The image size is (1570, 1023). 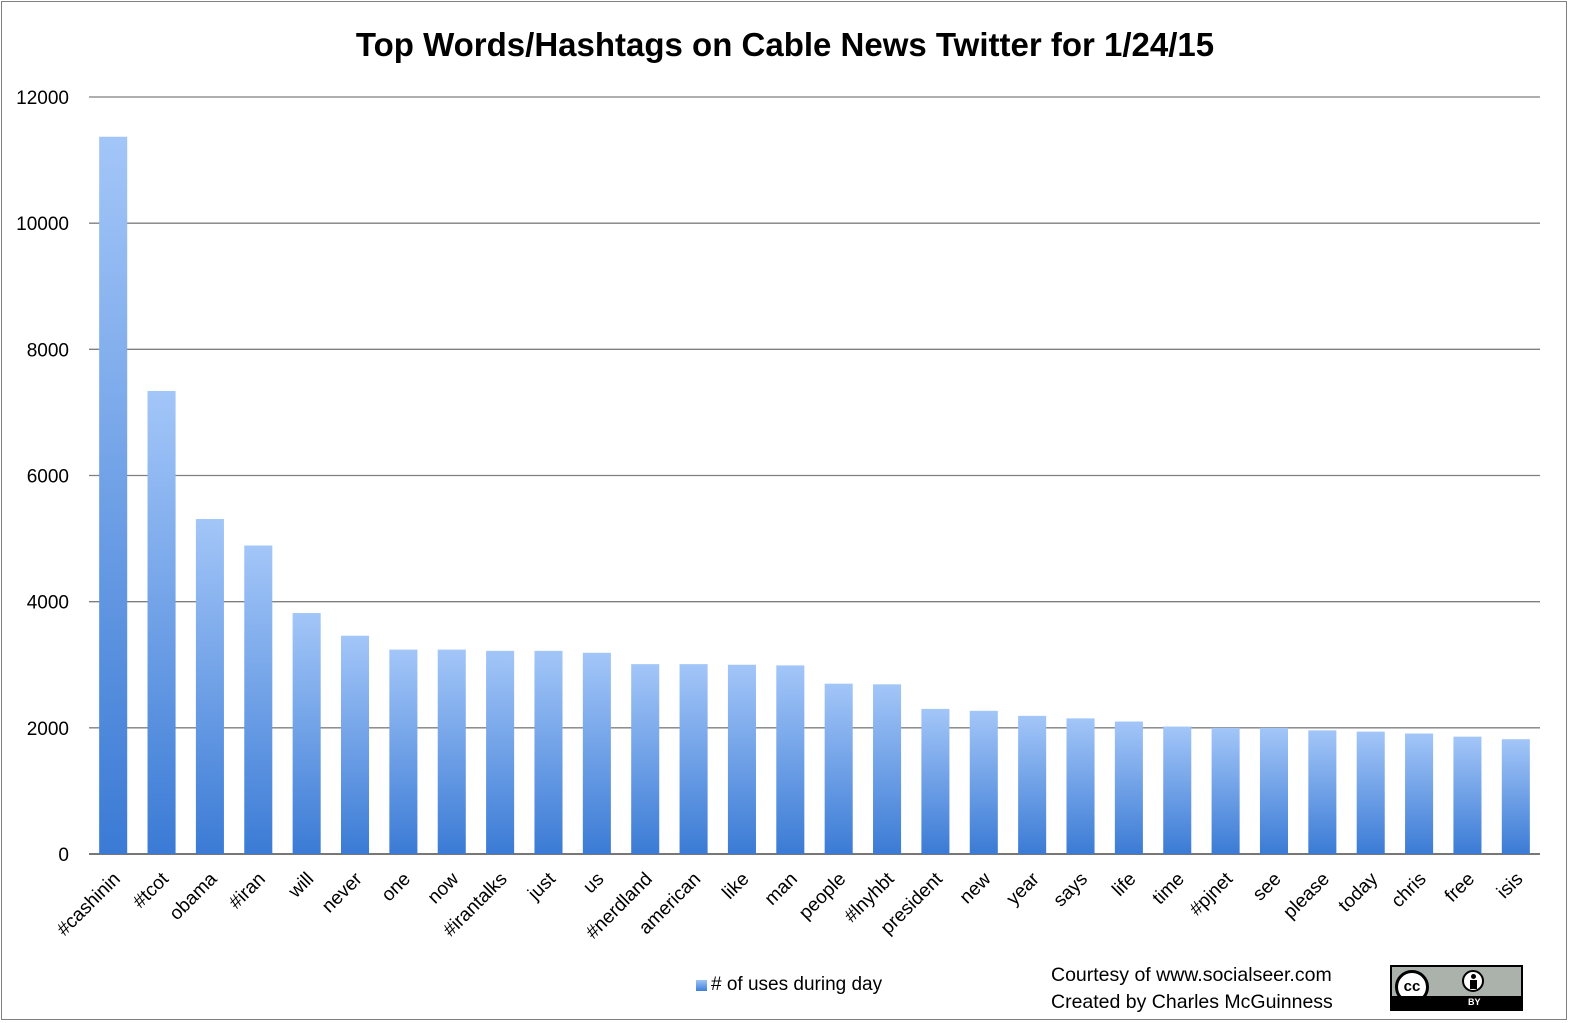 I want to click on y-tick-label: 0, so click(x=63, y=855).